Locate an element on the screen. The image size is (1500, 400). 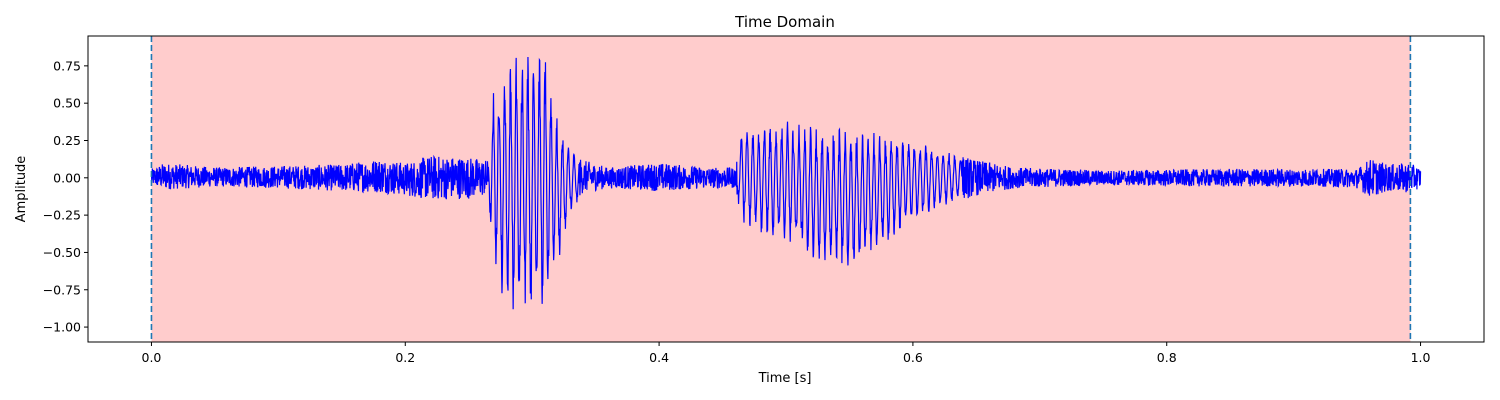
chart-title: Time Domain is located at coordinates (784, 22).